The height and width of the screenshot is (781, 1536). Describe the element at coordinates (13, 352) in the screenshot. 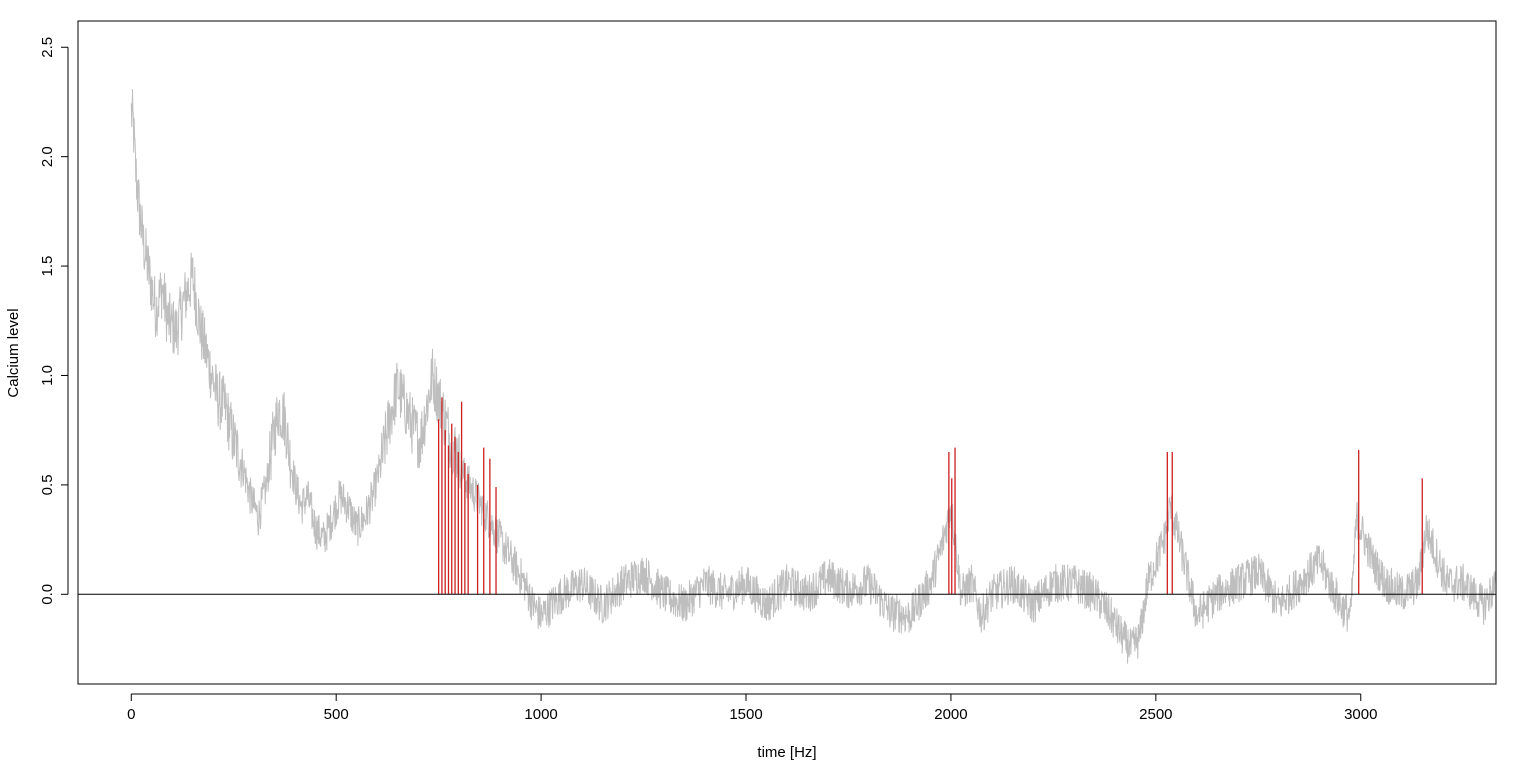

I see `y-axis-title: Calcium level` at that location.